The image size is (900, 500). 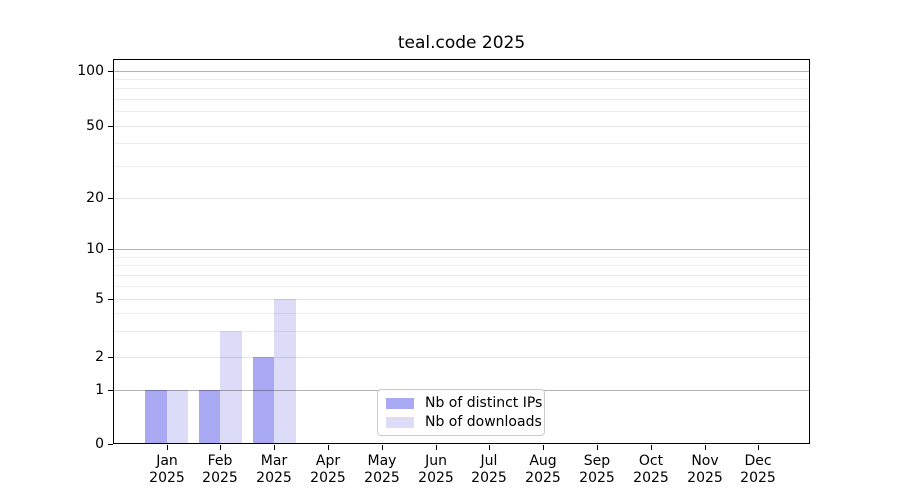 What do you see at coordinates (220, 469) in the screenshot?
I see `x-tick-label: Feb 2025` at bounding box center [220, 469].